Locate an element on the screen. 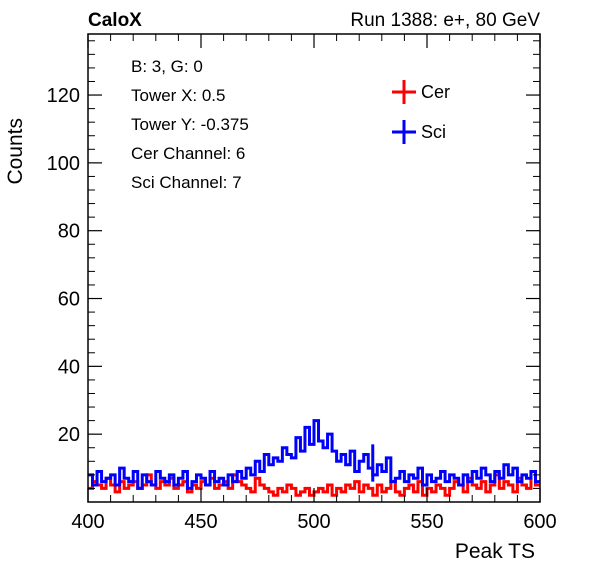  series-line-sci is located at coordinates (314, 454).